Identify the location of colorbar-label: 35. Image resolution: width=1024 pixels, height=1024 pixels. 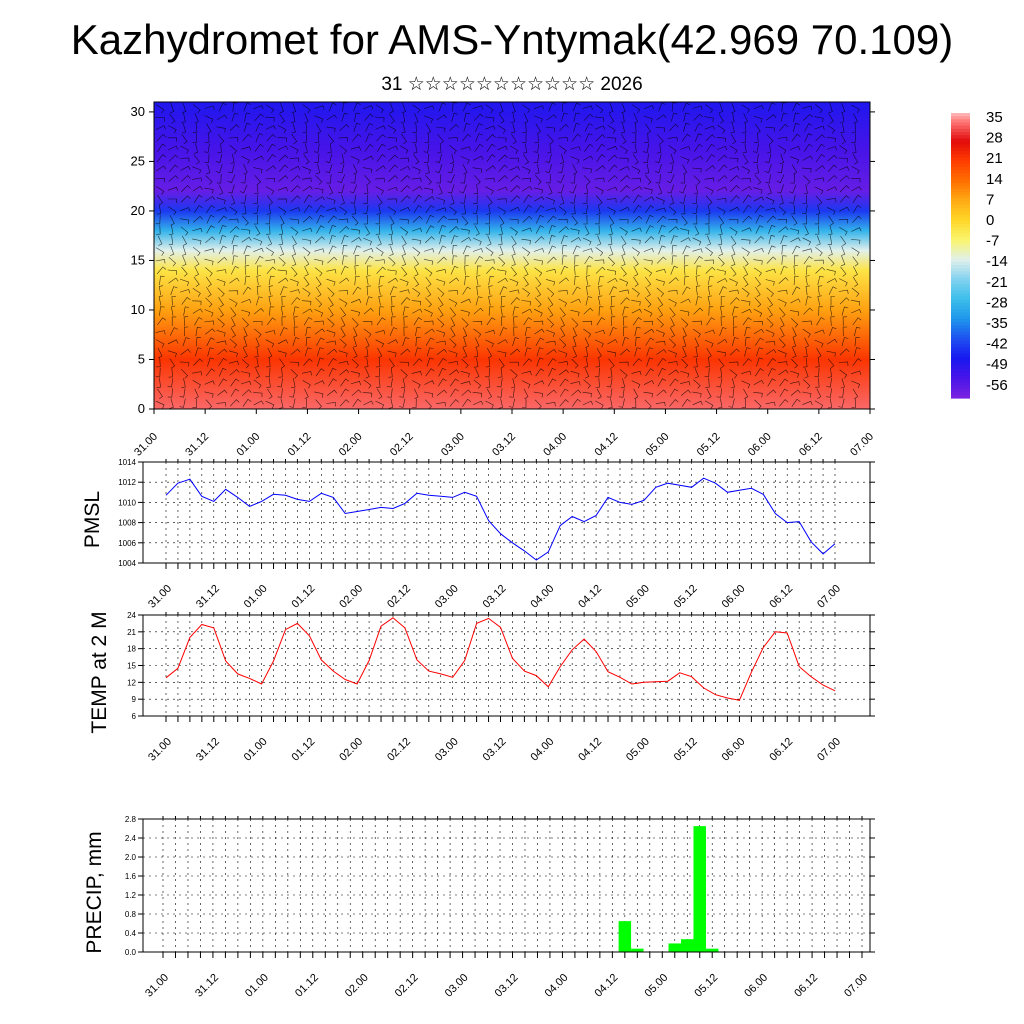
(994, 117).